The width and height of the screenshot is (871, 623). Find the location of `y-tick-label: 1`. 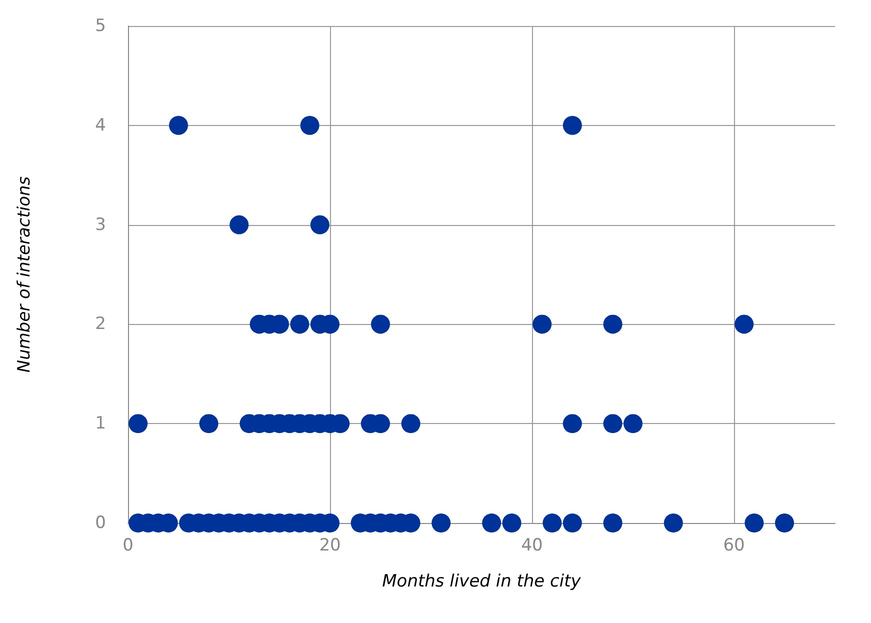

y-tick-label: 1 is located at coordinates (100, 424).